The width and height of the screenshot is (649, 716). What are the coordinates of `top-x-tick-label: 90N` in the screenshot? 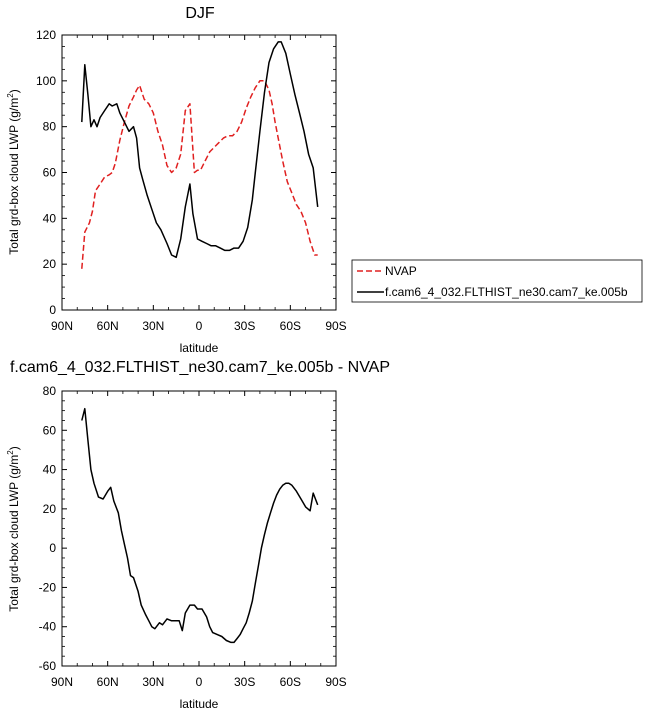 It's located at (62, 326).